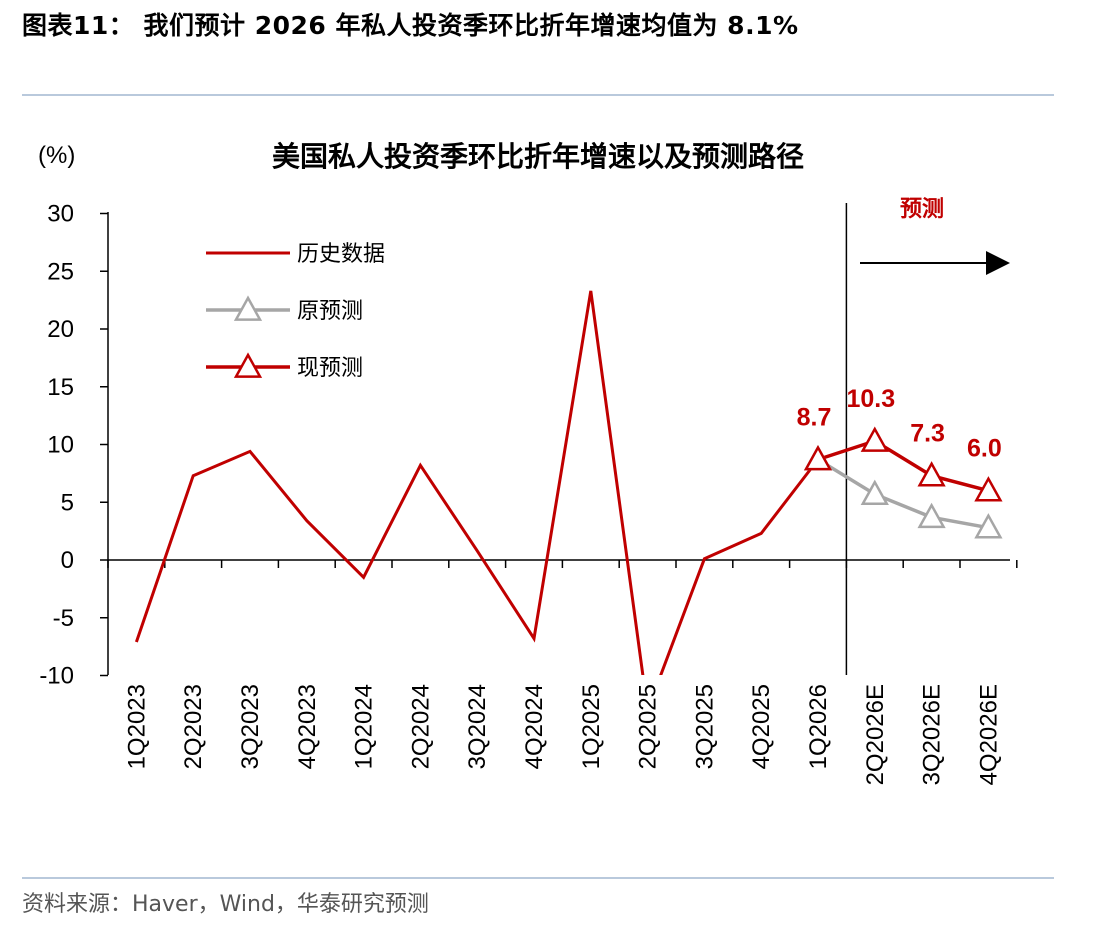  Describe the element at coordinates (538, 95) in the screenshot. I see `top-divider` at that location.